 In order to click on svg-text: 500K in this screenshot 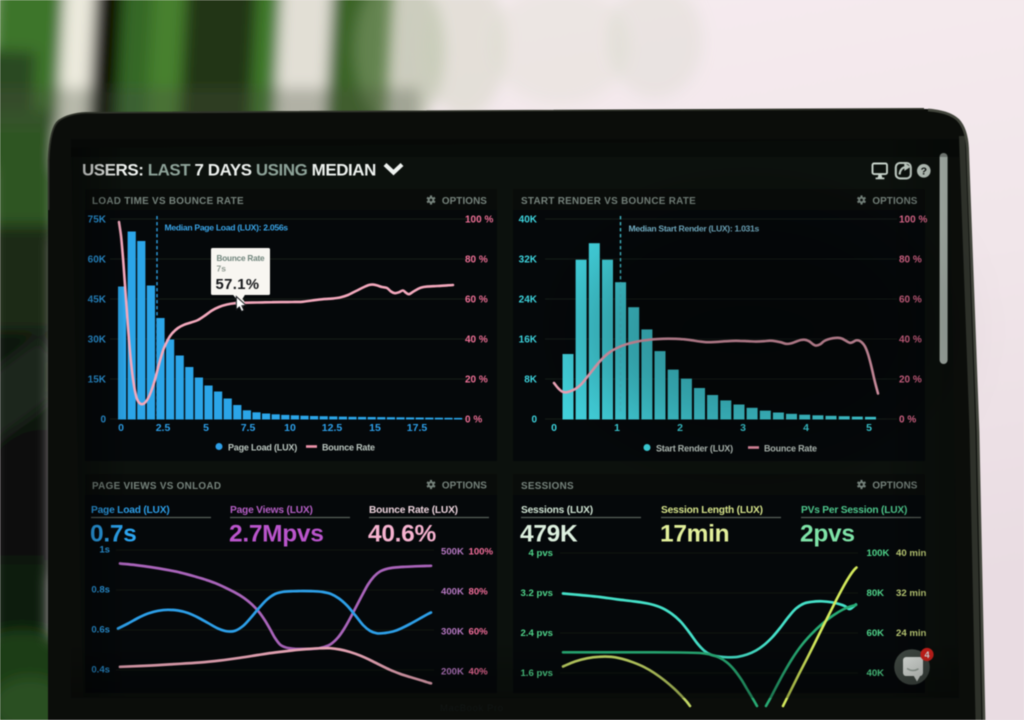, I will do `click(452, 552)`.